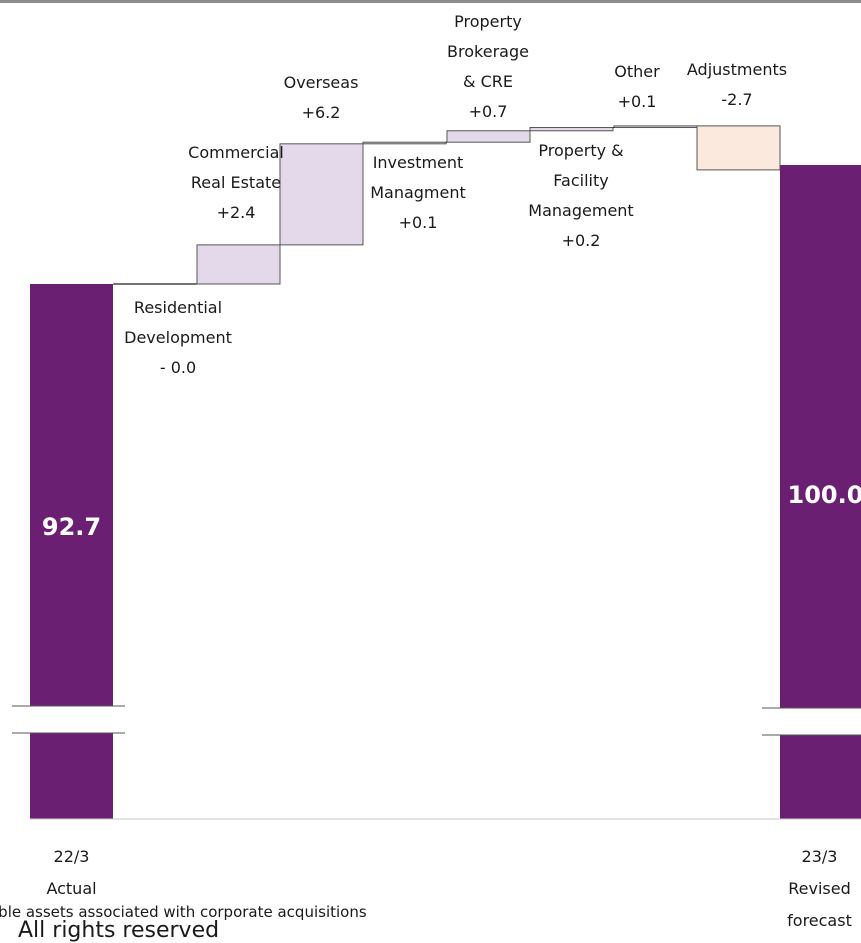 This screenshot has height=943, width=861. What do you see at coordinates (119, 930) in the screenshot?
I see `footer-text: All rights reserved` at bounding box center [119, 930].